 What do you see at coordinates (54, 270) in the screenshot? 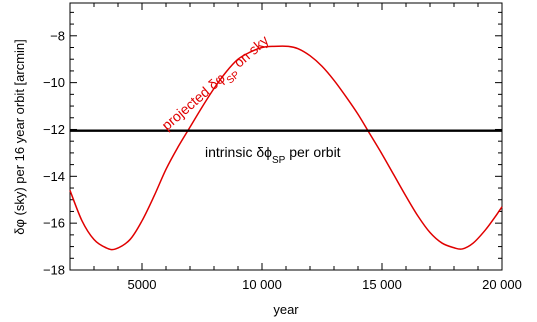
I see `y-tick-label: −18` at bounding box center [54, 270].